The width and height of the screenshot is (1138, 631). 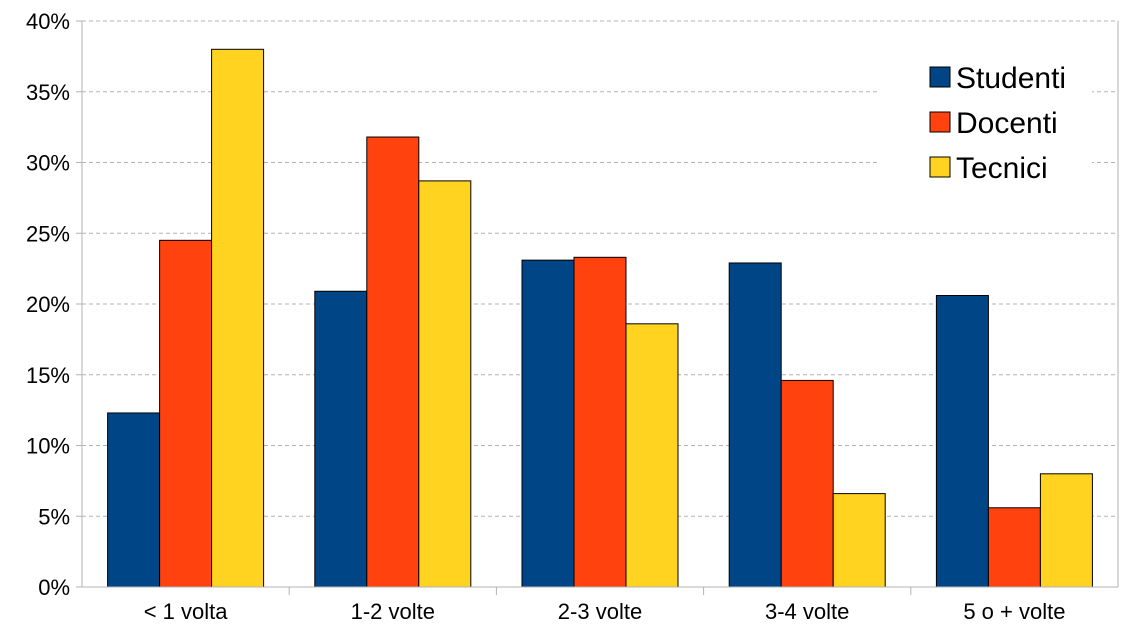 I want to click on y-tick-label: 40%, so click(x=48, y=21).